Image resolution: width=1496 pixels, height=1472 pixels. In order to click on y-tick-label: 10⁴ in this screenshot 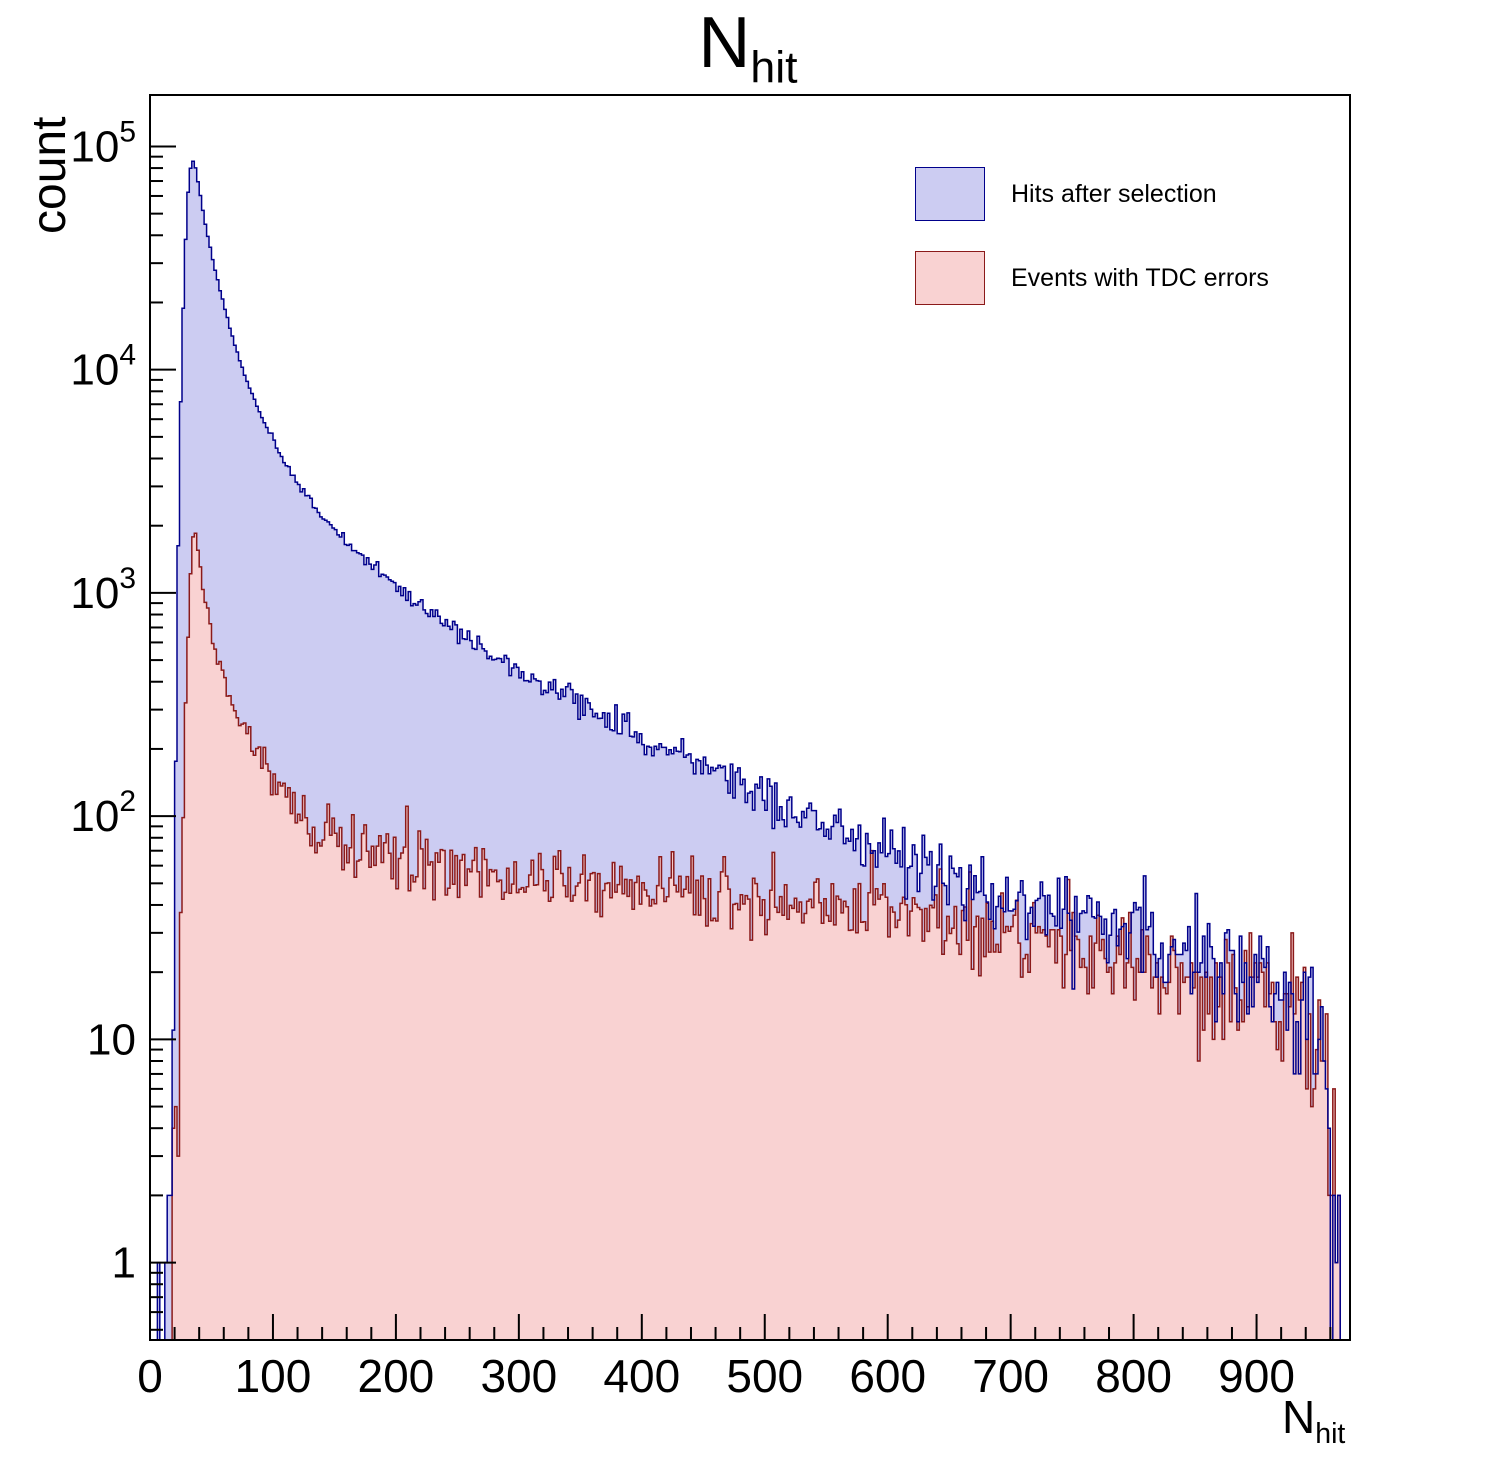, I will do `click(103, 367)`.